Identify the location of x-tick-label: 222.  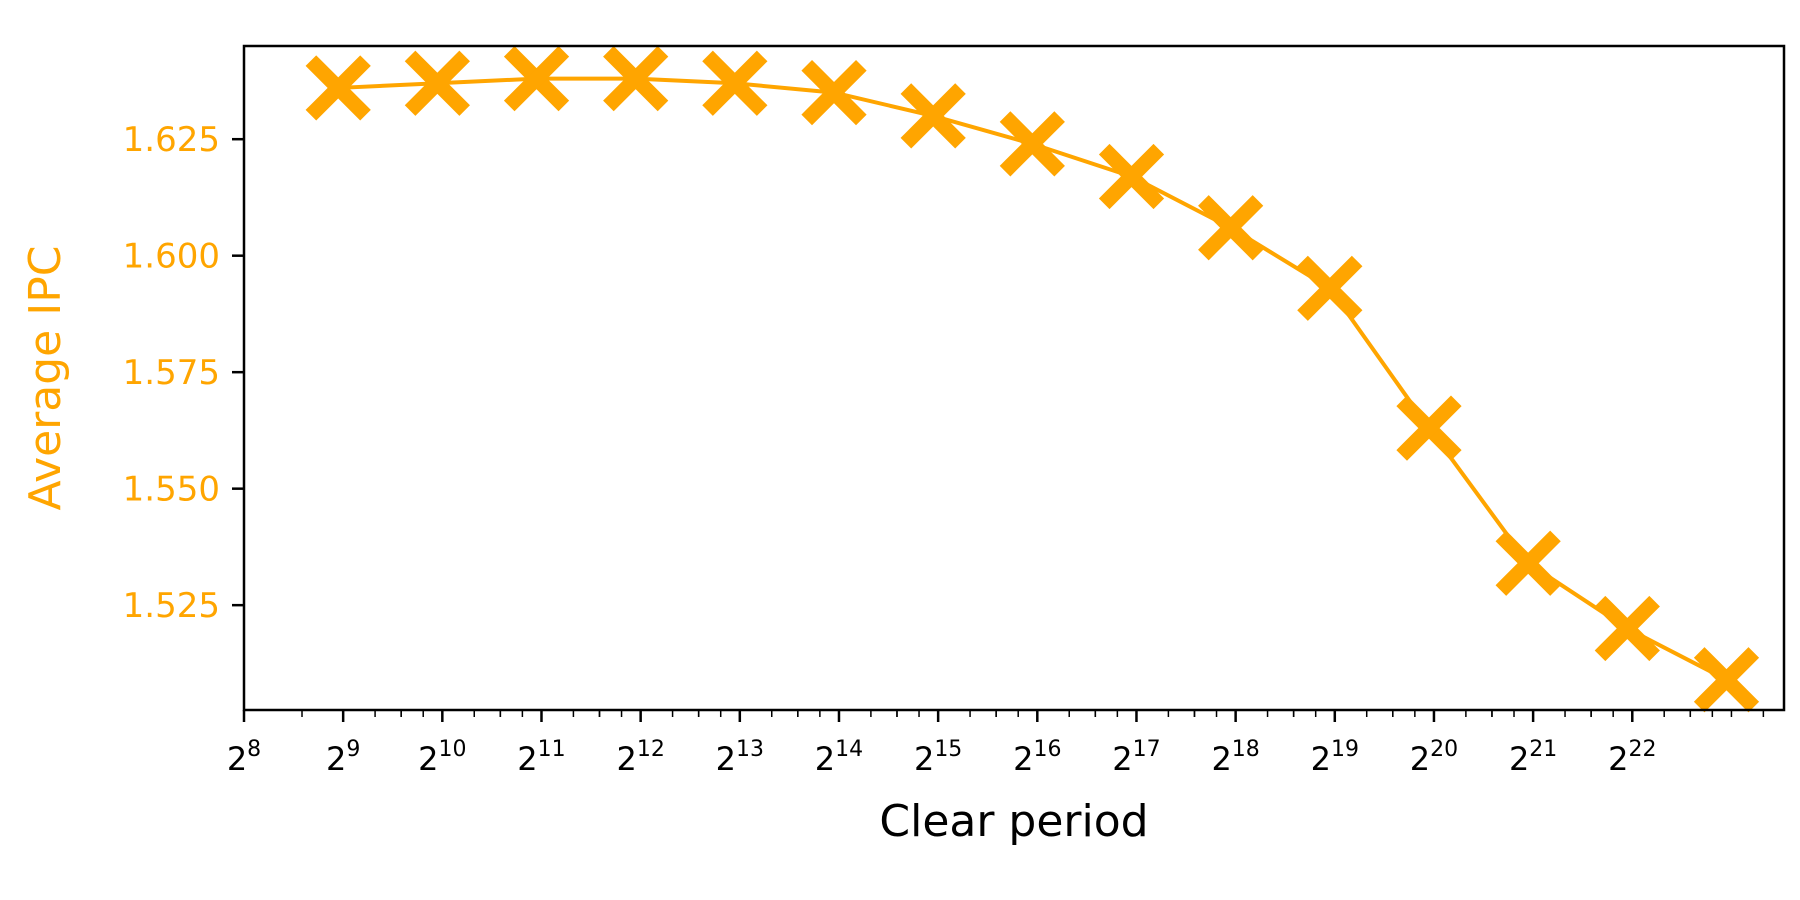
(1632, 757).